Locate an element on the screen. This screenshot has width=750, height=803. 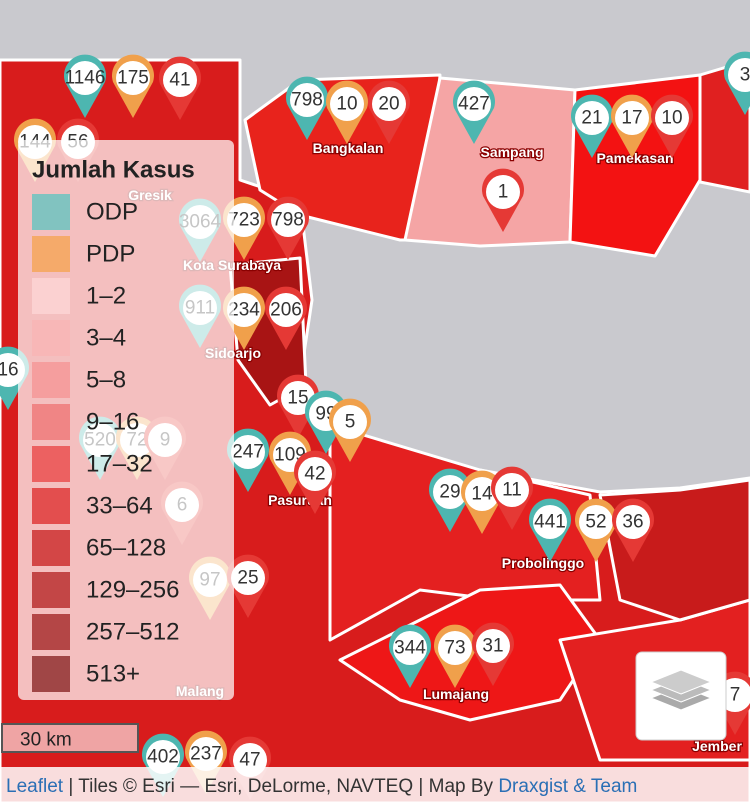
marker-label: 14 is located at coordinates (482, 494).